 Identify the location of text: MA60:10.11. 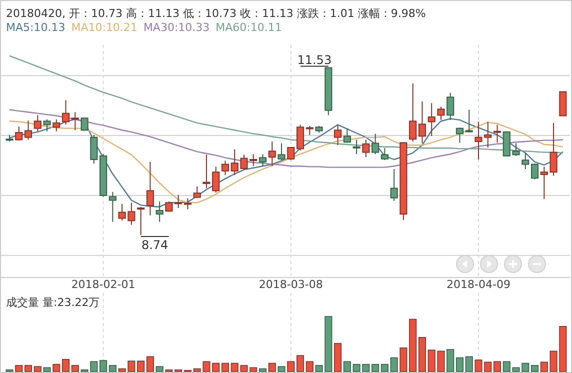
(249, 27).